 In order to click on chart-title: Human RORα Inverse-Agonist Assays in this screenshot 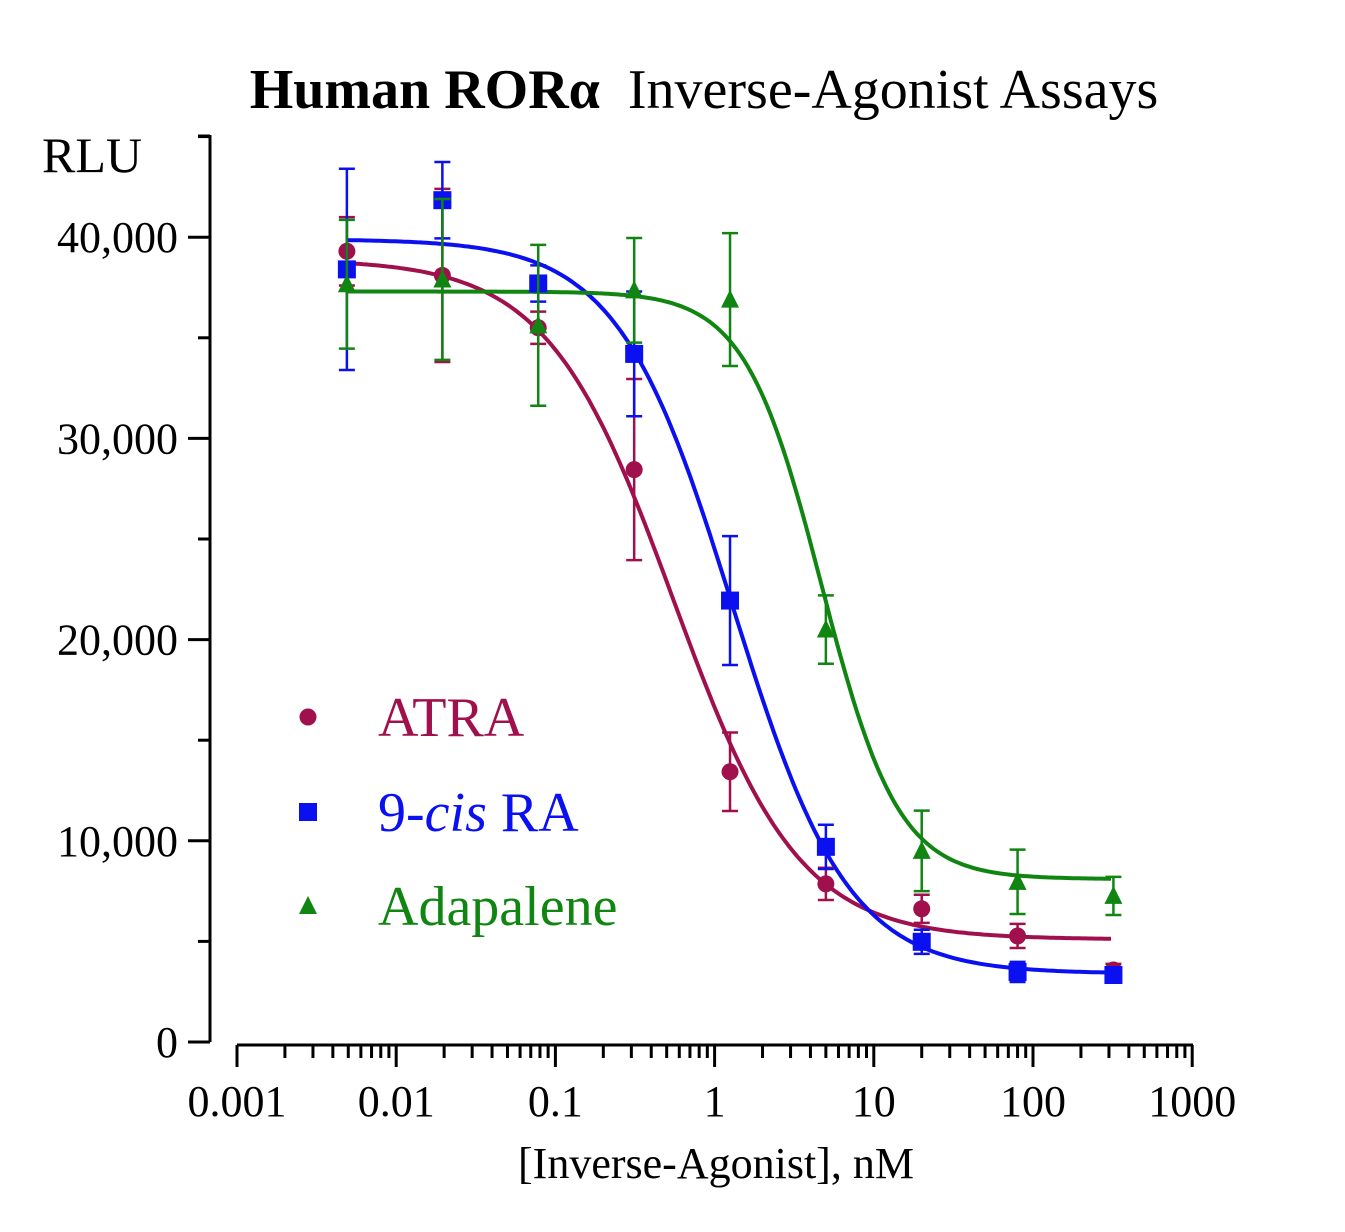, I will do `click(704, 90)`.